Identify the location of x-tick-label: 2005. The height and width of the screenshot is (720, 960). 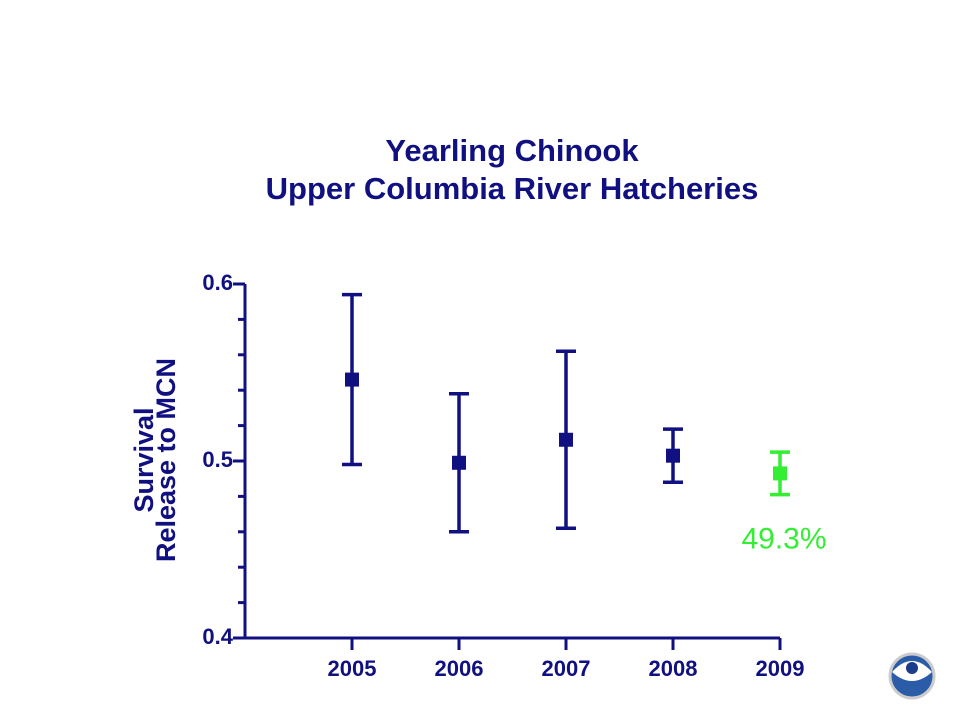
(352, 668).